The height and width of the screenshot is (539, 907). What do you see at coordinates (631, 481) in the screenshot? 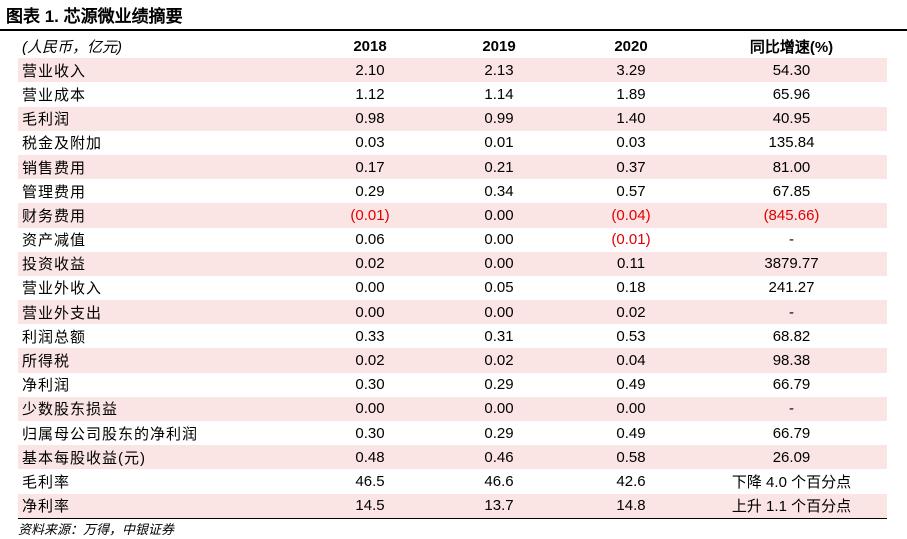
I see `cell: 42.6` at bounding box center [631, 481].